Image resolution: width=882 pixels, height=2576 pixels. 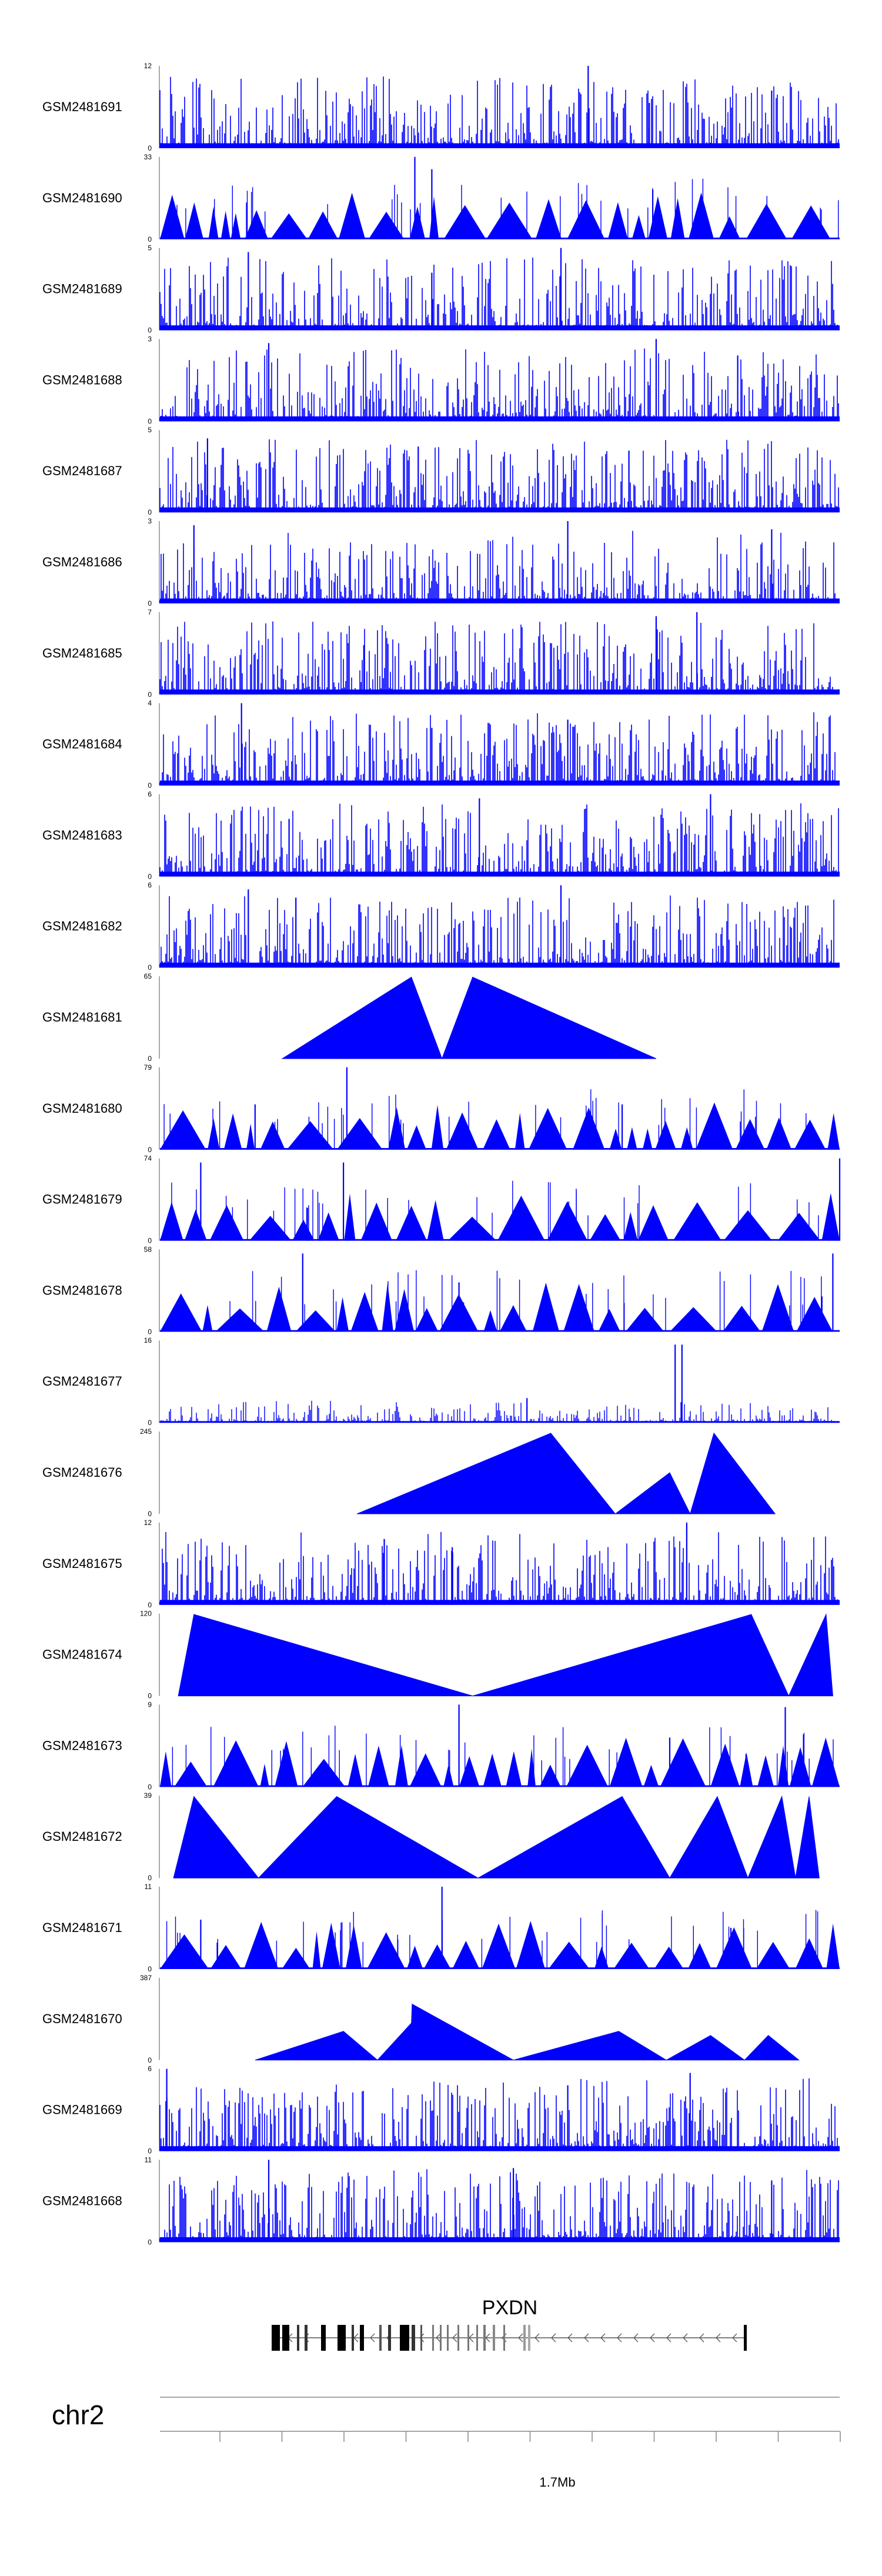 What do you see at coordinates (441, 1564) in the screenshot?
I see `track-GSM2481675: GSM2481675 12 0` at bounding box center [441, 1564].